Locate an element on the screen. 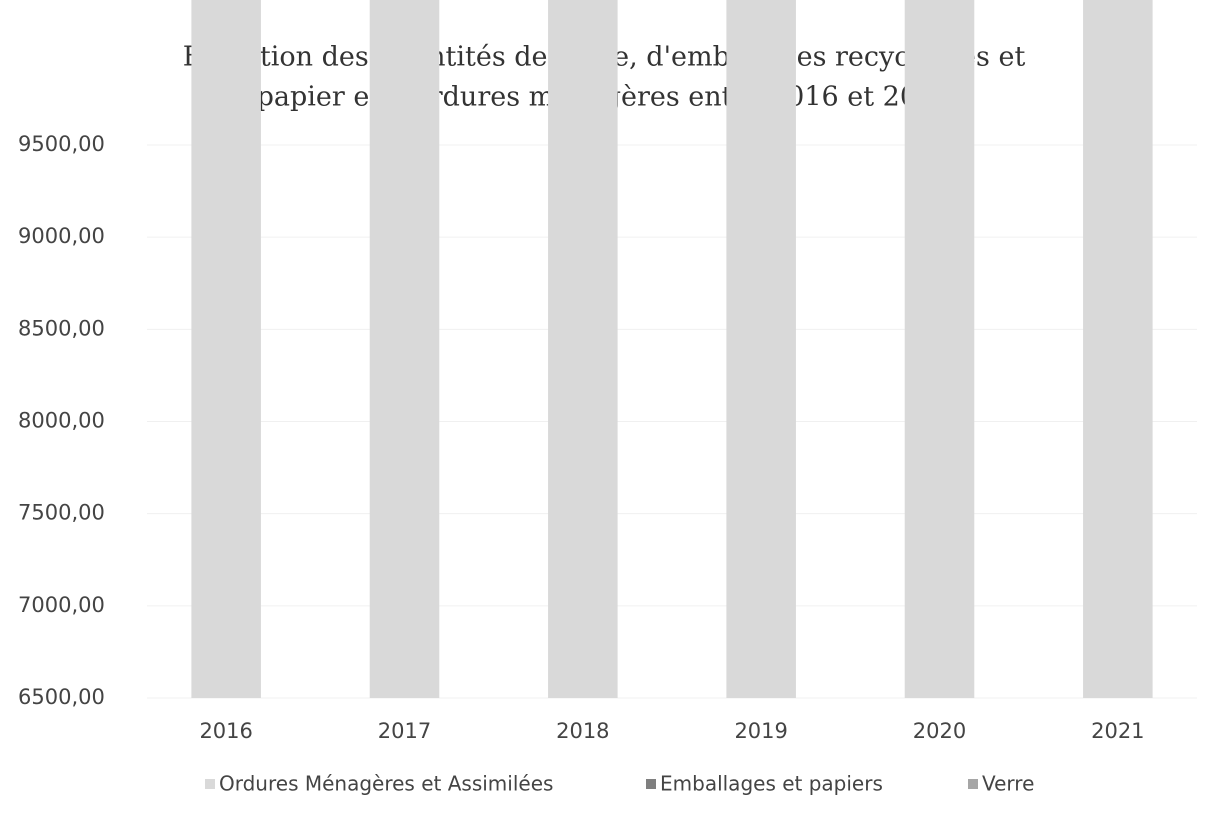  legend-label: Ordures Ménagères et Assimilées is located at coordinates (386, 784).